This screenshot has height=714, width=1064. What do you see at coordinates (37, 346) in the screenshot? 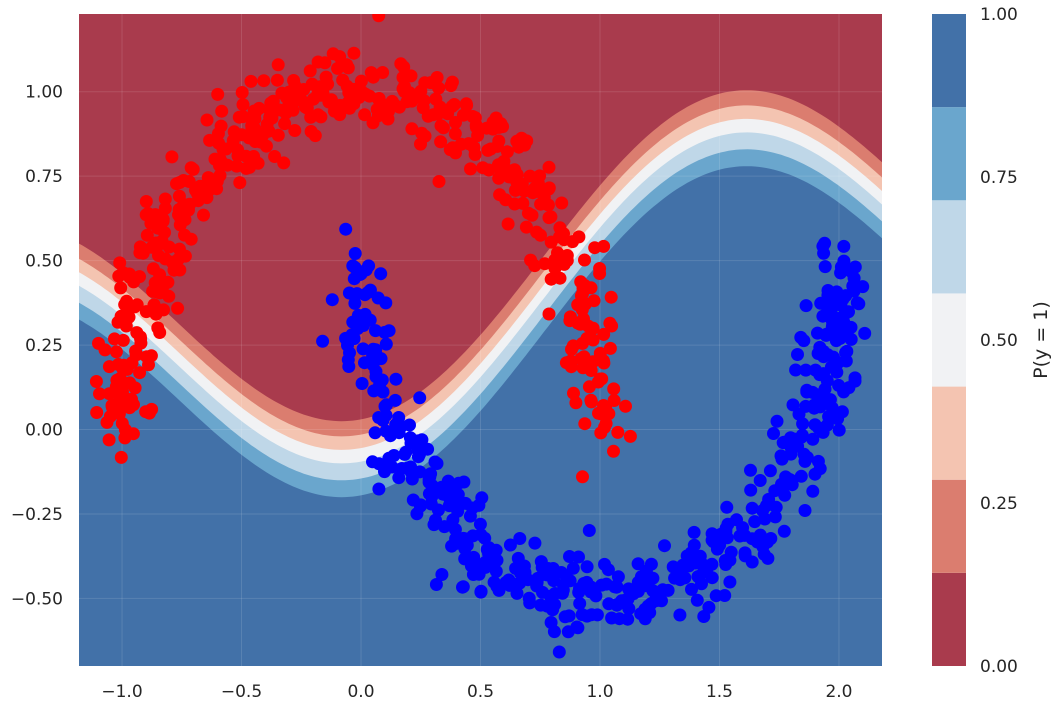
I see `y-axis-ticks: −0.50 −0.25 0.00 0.25 0.50 0.75 1.00` at bounding box center [37, 346].